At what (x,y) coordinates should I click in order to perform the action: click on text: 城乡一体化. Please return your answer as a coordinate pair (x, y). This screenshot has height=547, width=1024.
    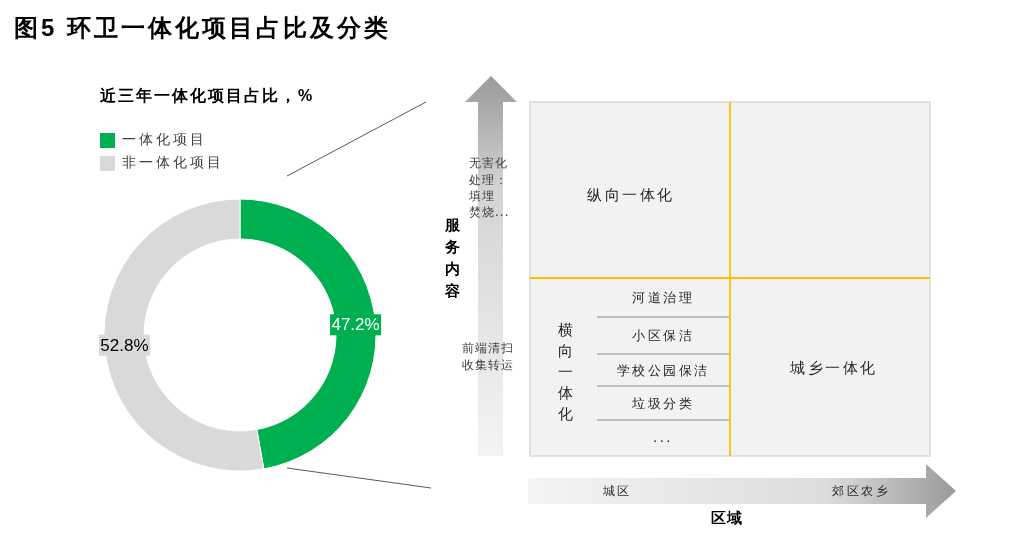
    Looking at the image, I should click on (834, 368).